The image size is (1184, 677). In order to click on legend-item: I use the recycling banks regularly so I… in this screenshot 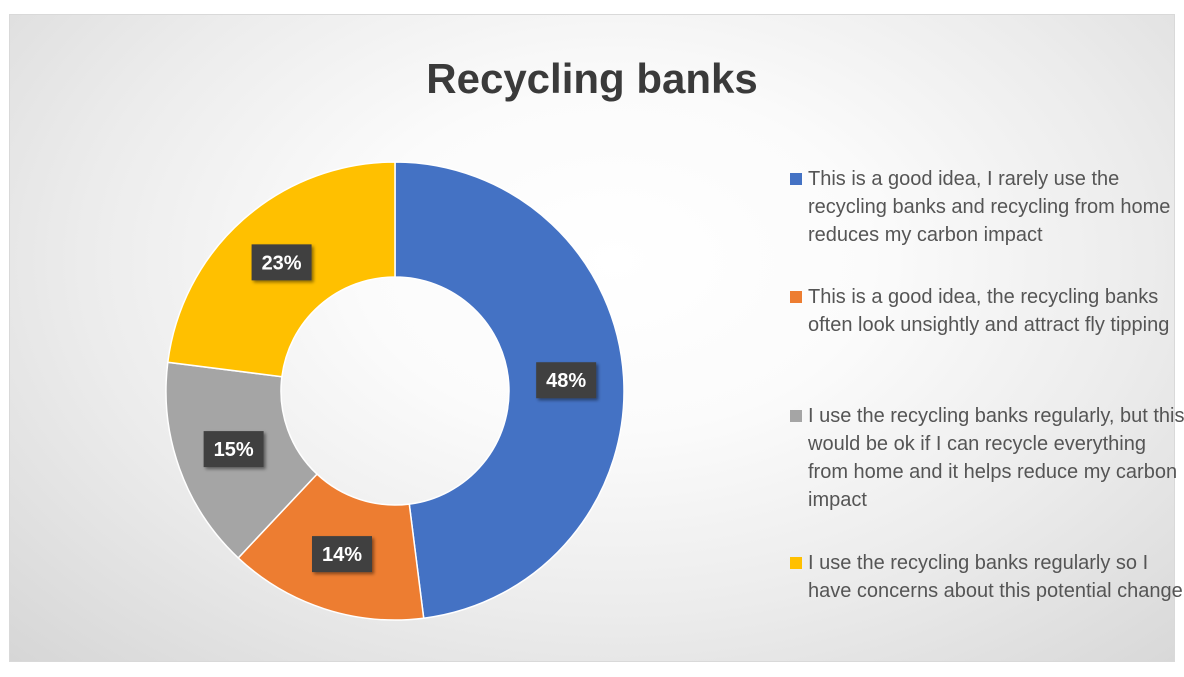, I will do `click(987, 577)`.